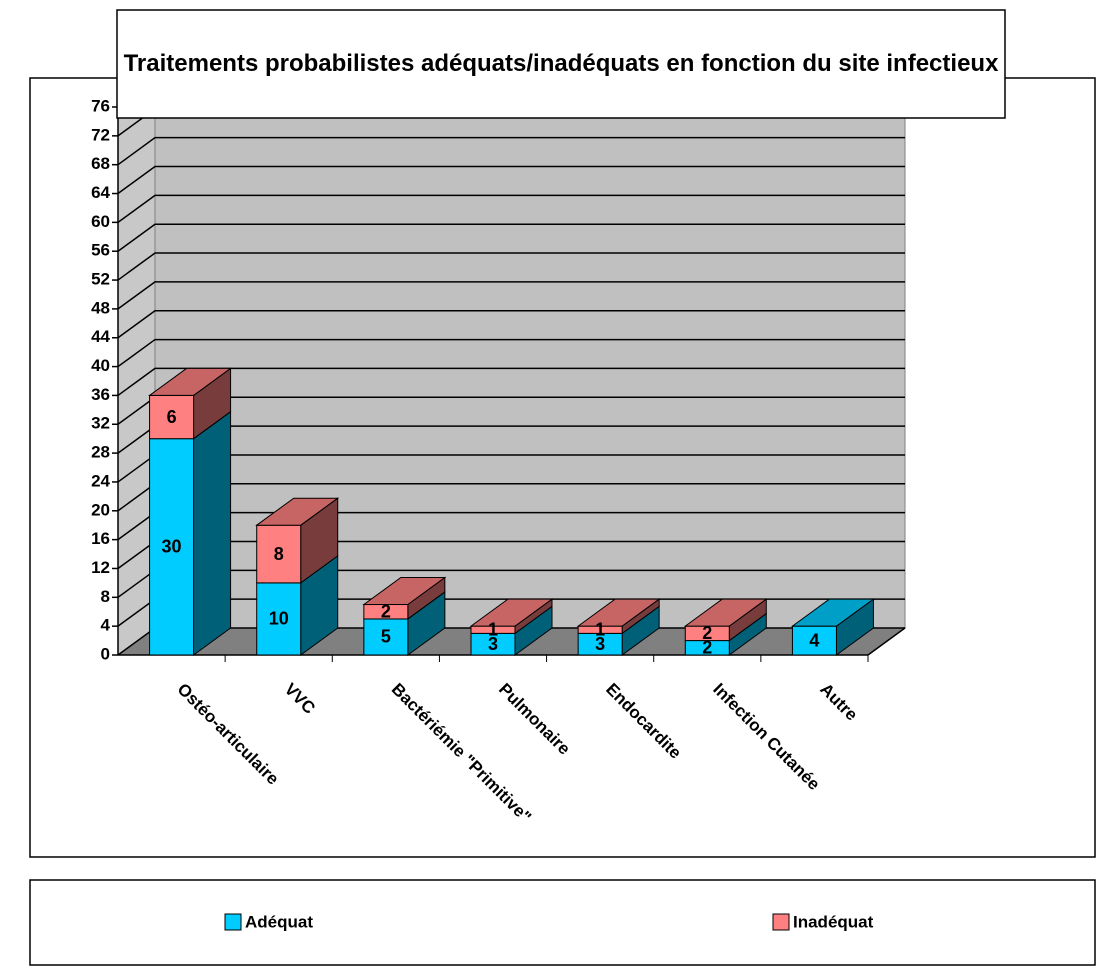 Image resolution: width=1104 pixels, height=979 pixels. I want to click on y-tick-label: 72, so click(100, 134).